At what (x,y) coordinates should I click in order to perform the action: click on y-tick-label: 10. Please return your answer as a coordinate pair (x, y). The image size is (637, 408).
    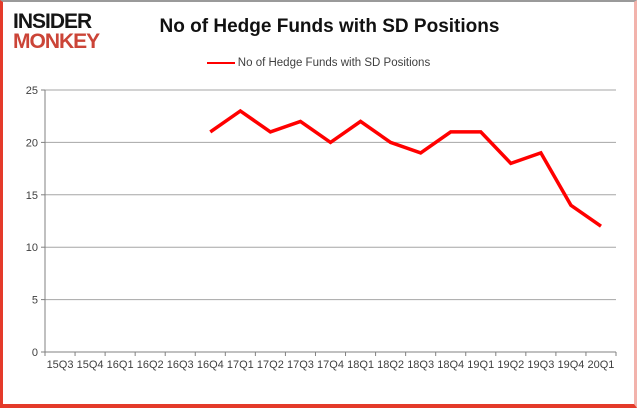
    Looking at the image, I should click on (32, 248).